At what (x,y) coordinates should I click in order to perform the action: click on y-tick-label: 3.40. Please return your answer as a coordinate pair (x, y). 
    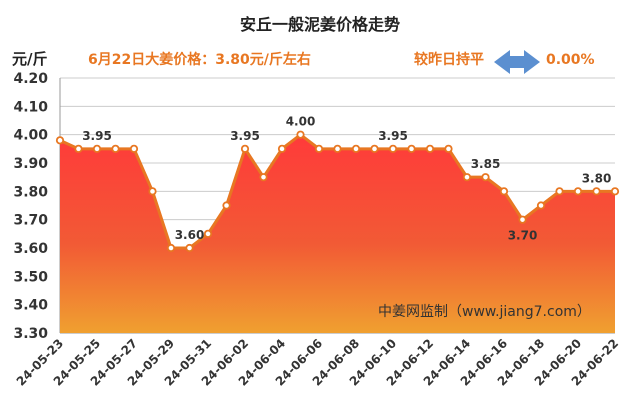
    Looking at the image, I should click on (30, 306).